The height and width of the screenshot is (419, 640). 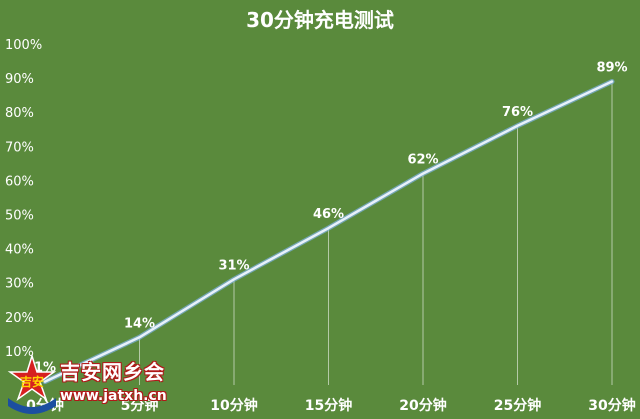 I want to click on x-tick-label: 15分钟, so click(x=328, y=405).